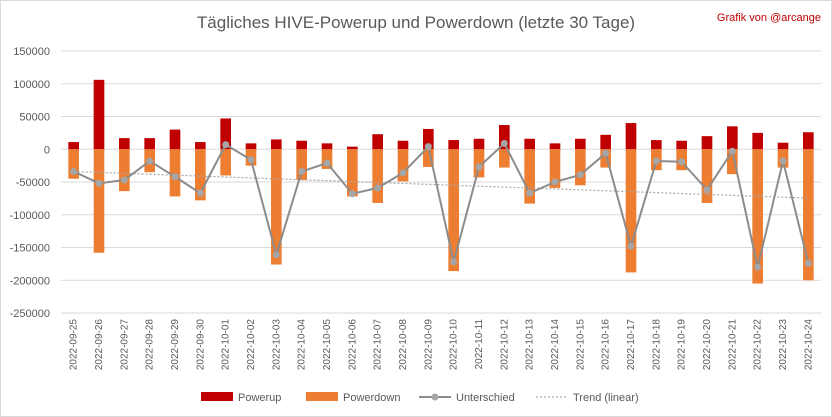 Image resolution: width=832 pixels, height=417 pixels. What do you see at coordinates (150, 345) in the screenshot?
I see `x-tick-label: 2022-09-28` at bounding box center [150, 345].